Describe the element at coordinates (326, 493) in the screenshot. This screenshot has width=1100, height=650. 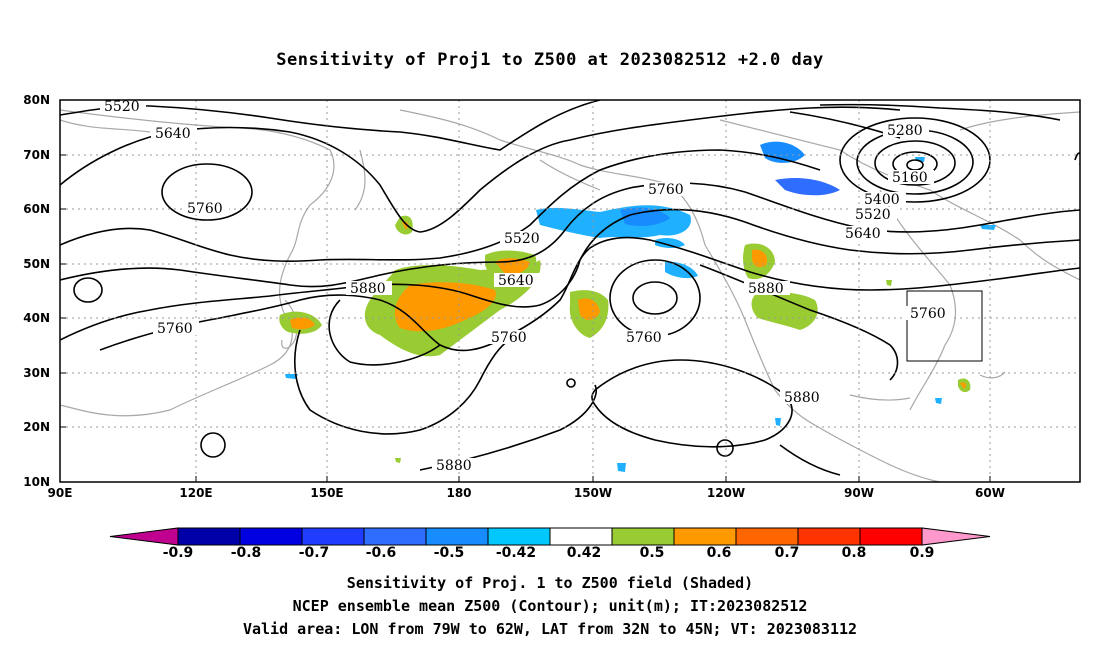
I see `lon-label: 150E` at that location.